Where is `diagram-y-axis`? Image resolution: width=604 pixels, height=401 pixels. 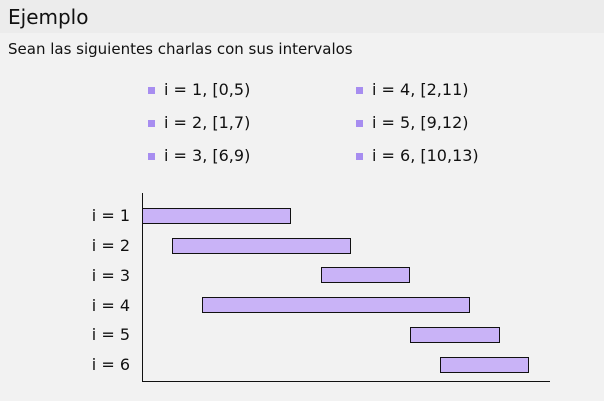 diagram-y-axis is located at coordinates (142, 287).